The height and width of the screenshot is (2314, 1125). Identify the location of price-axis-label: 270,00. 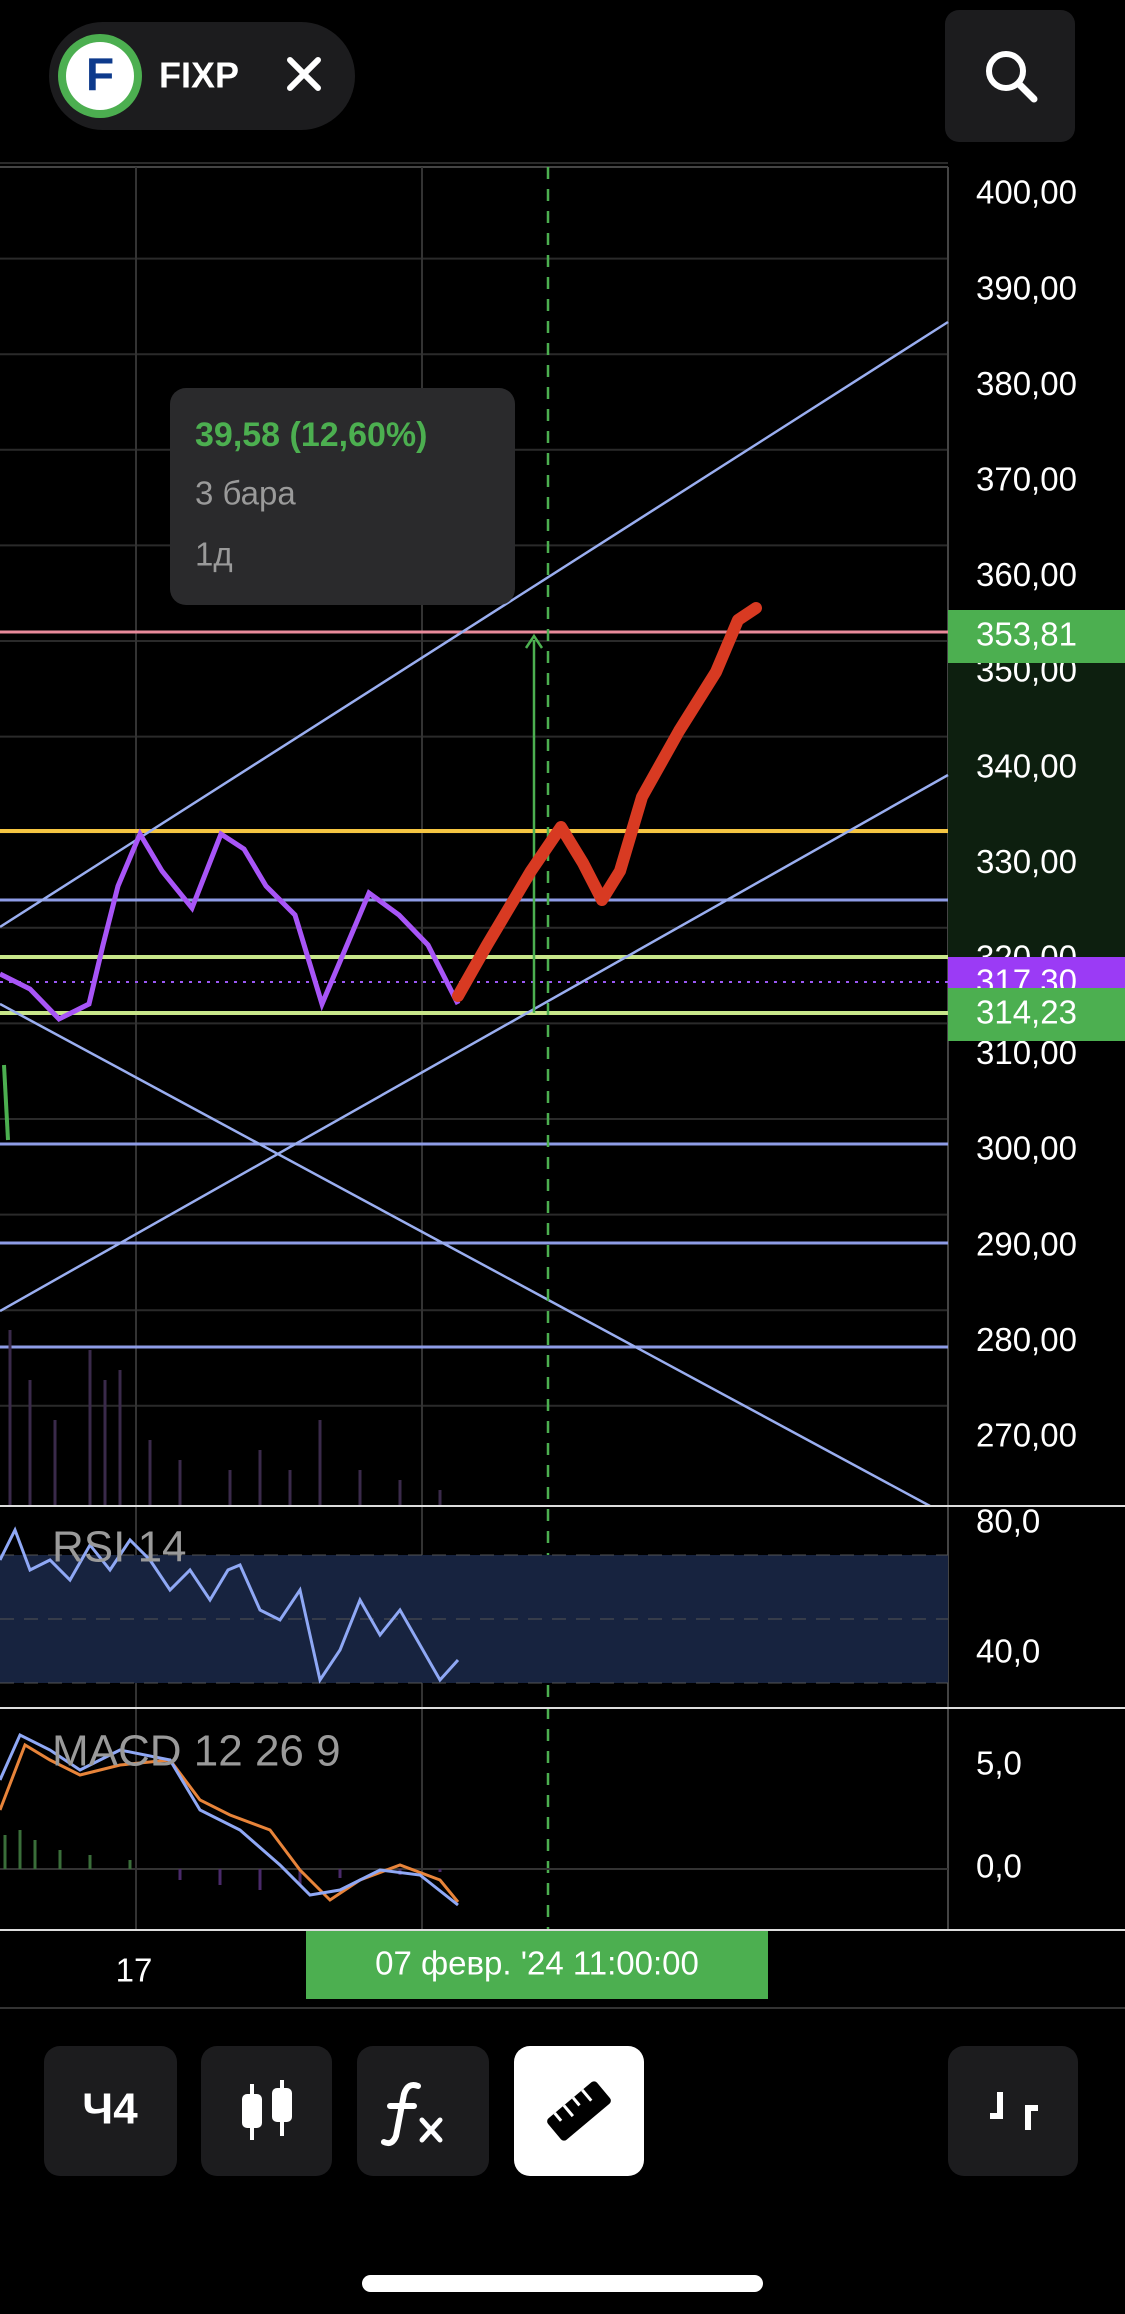
(1026, 1435).